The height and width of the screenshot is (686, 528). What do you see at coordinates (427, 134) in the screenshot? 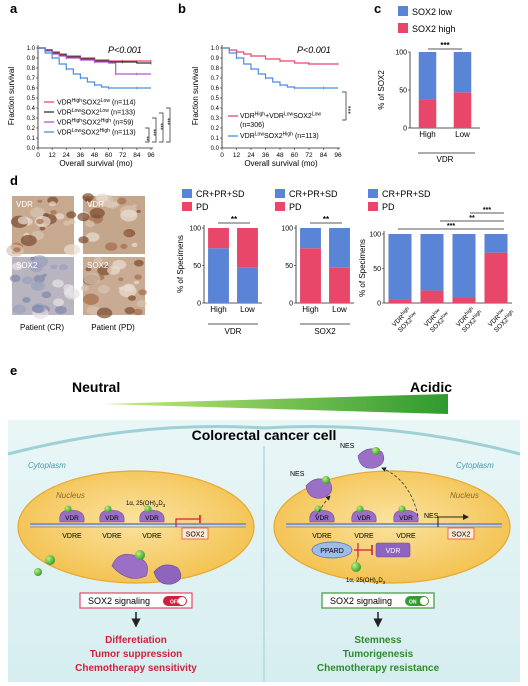
I see `category-label: High` at bounding box center [427, 134].